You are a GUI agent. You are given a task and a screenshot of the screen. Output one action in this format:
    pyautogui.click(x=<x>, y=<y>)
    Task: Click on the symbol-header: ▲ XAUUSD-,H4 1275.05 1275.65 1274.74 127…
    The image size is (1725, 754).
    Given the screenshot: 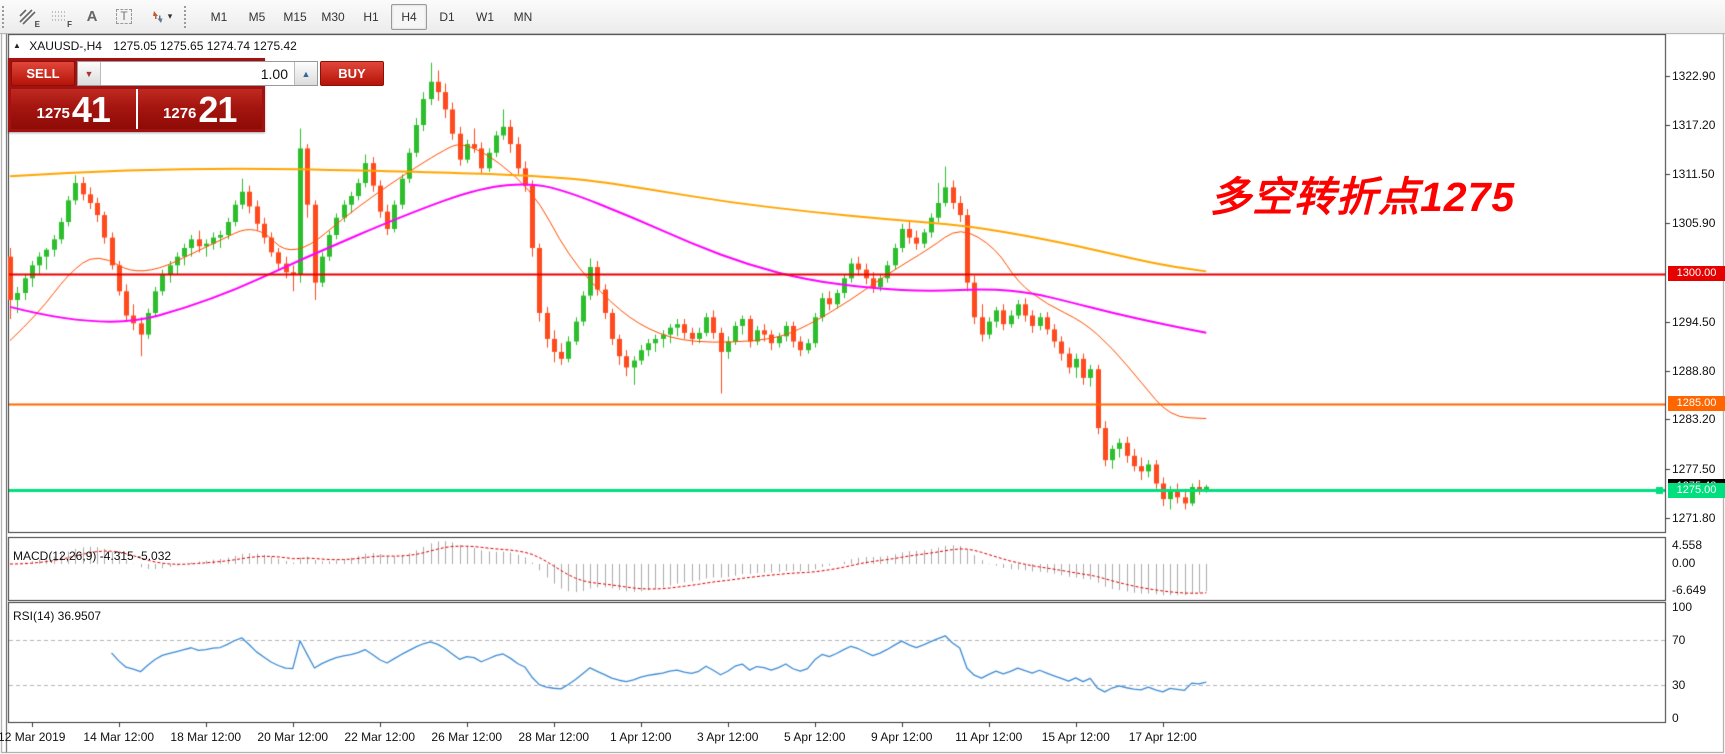 What is the action you would take?
    pyautogui.click(x=155, y=46)
    